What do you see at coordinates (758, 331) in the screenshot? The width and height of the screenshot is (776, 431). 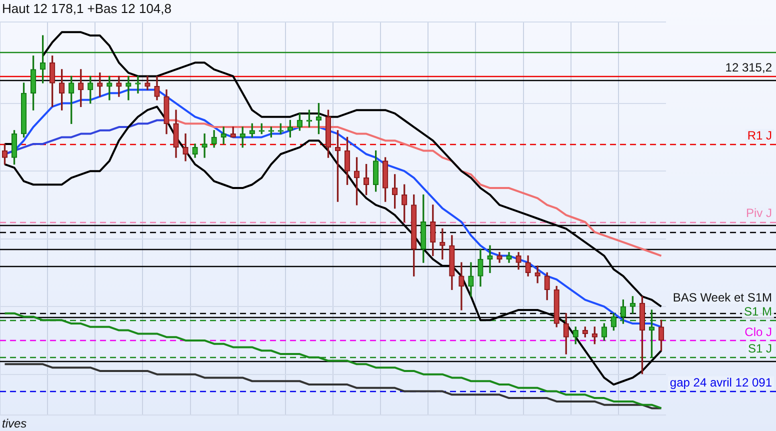 I see `ref-line-label: Clo J` at bounding box center [758, 331].